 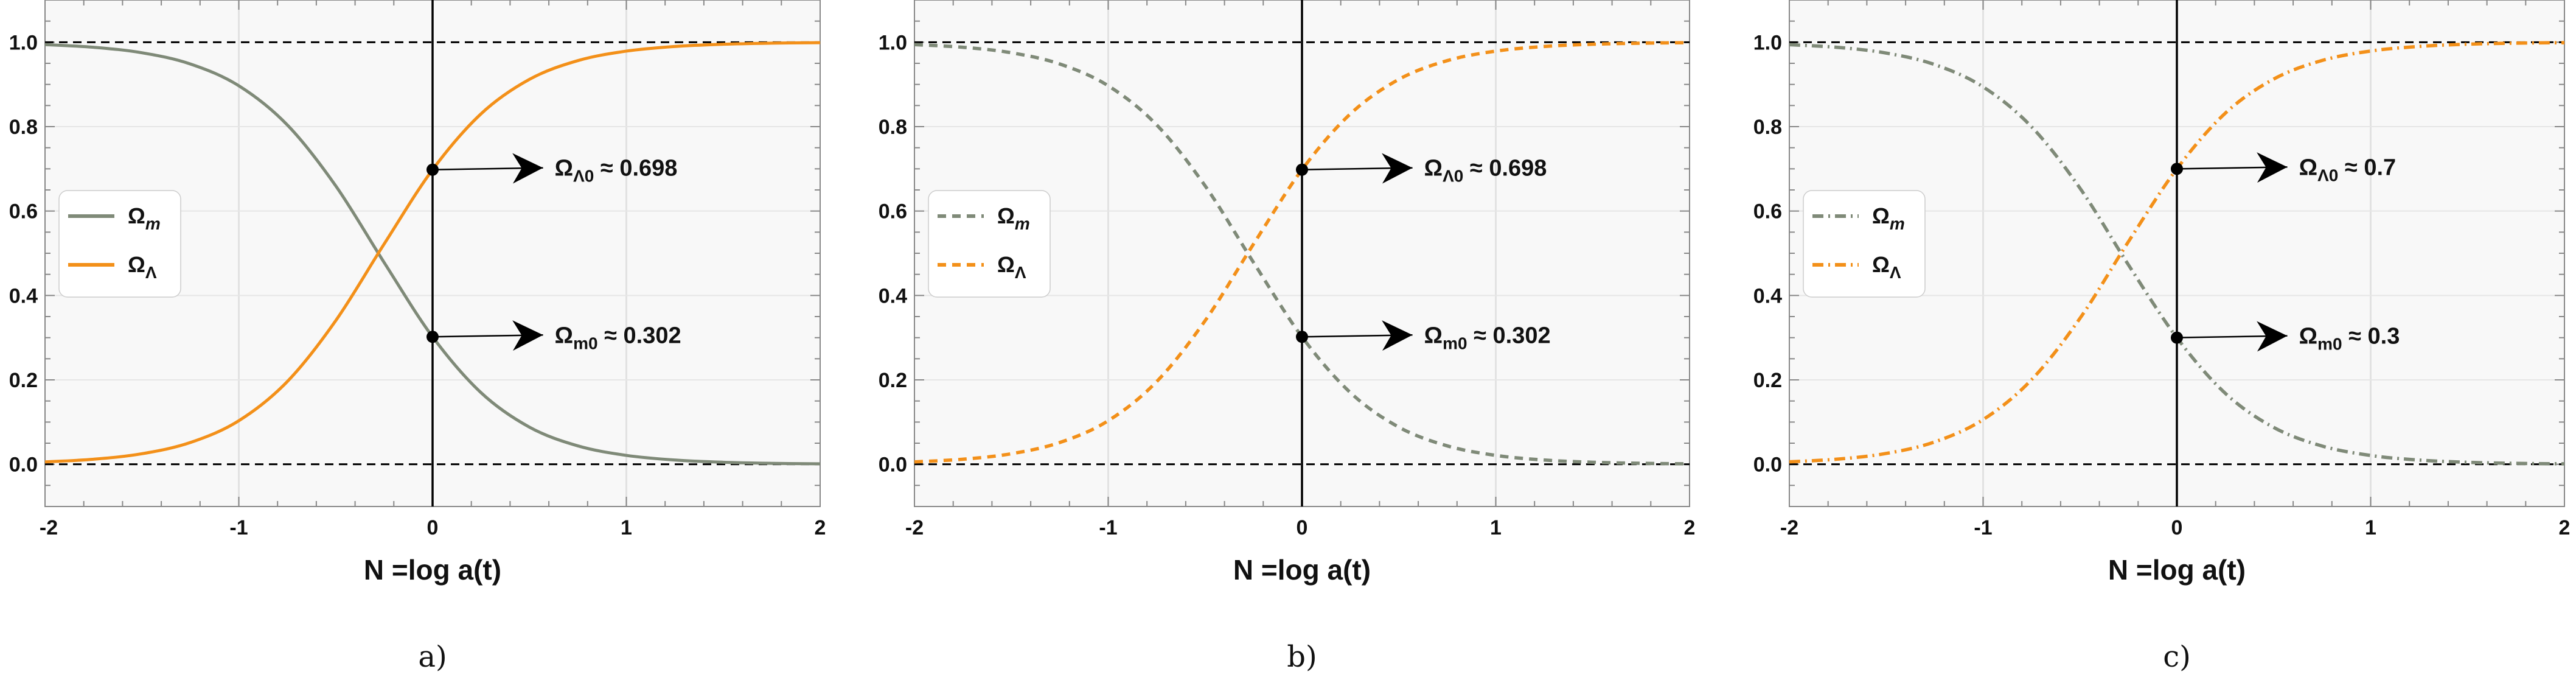 I want to click on panel-label: c), so click(x=2177, y=657).